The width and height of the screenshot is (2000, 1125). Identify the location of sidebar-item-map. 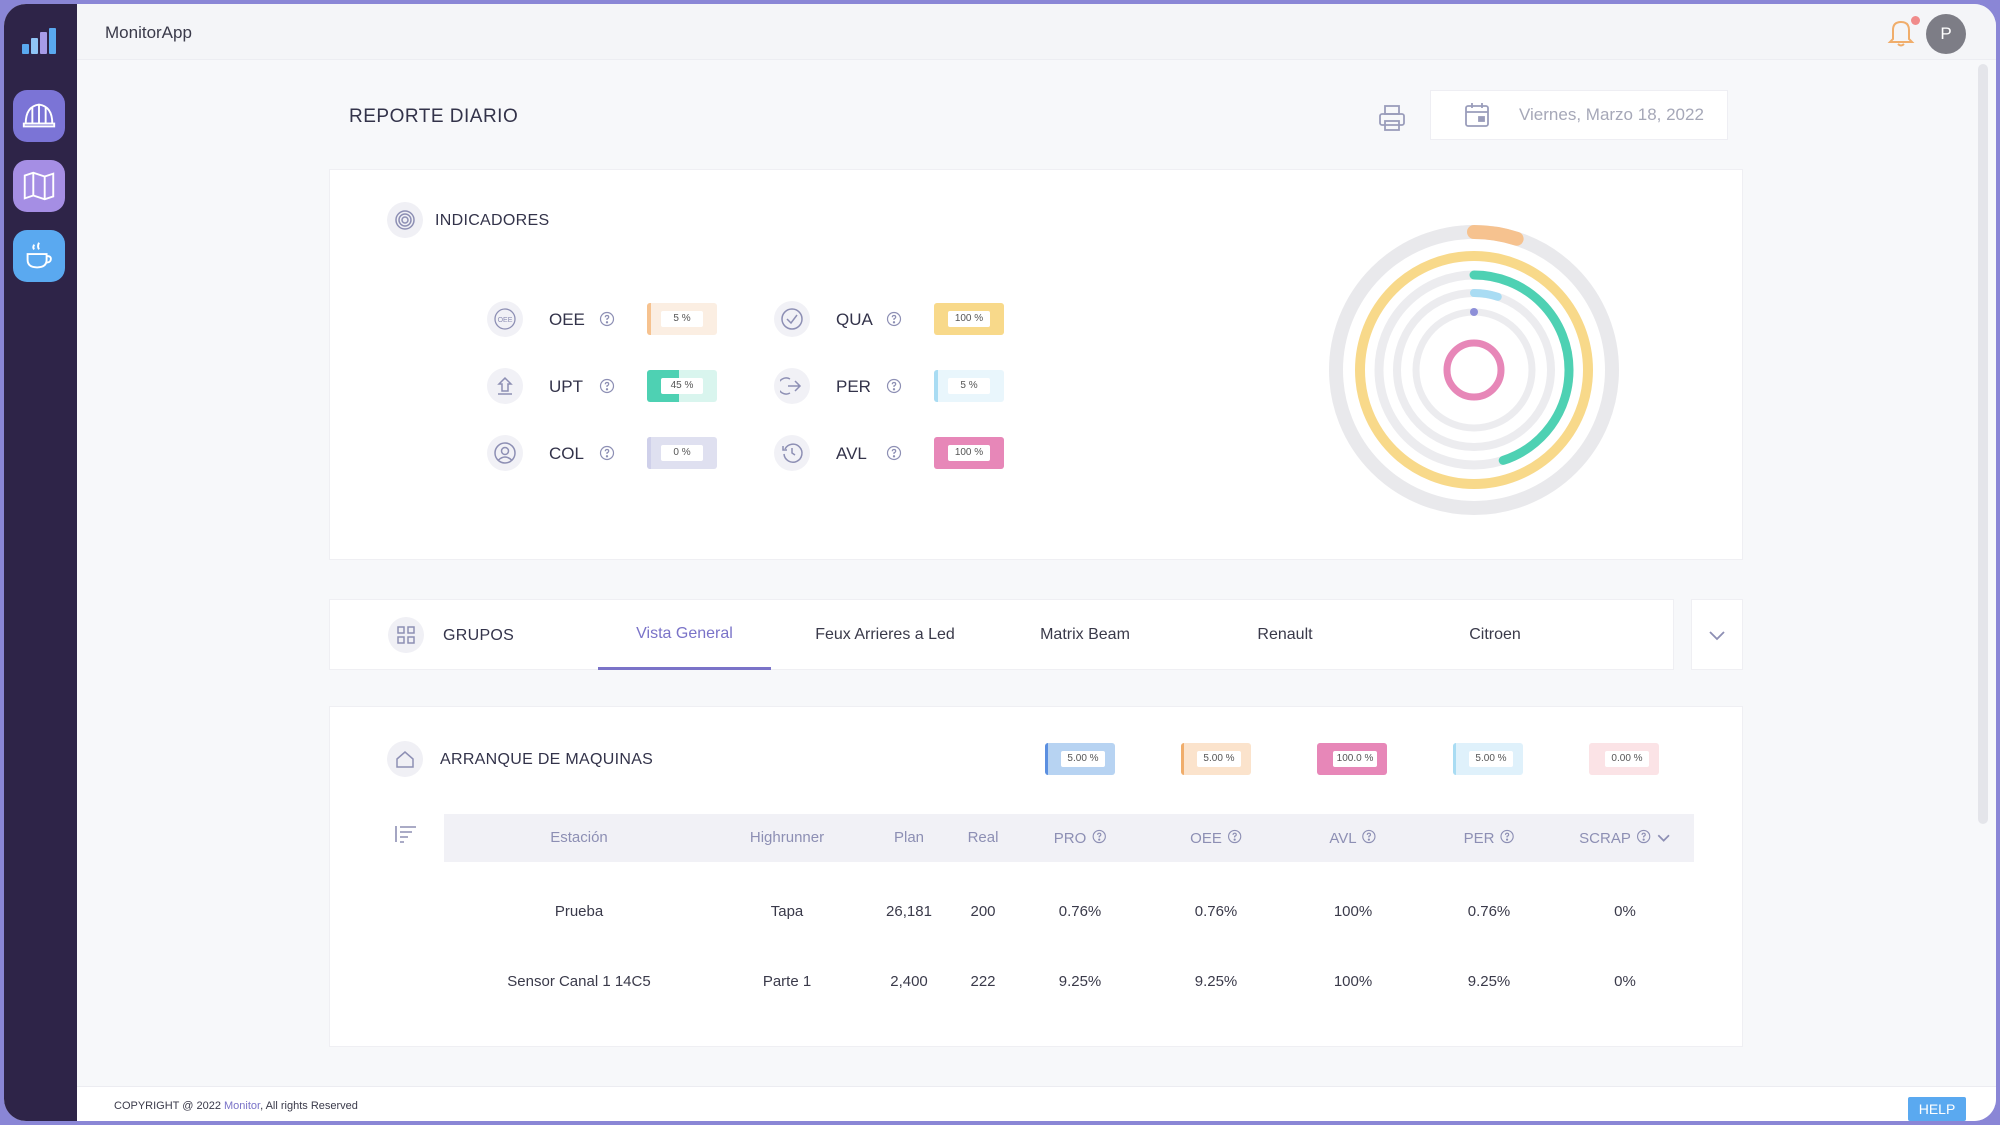
(39, 186).